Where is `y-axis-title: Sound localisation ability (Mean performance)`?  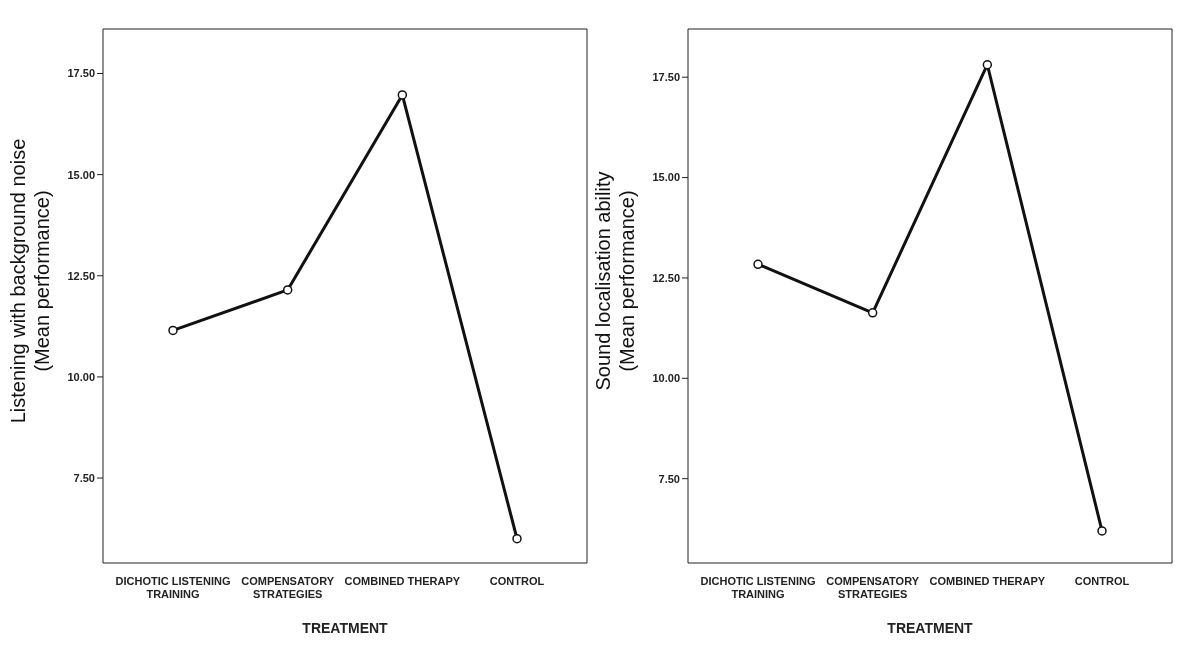
y-axis-title: Sound localisation ability (Mean performance) is located at coordinates (615, 280).